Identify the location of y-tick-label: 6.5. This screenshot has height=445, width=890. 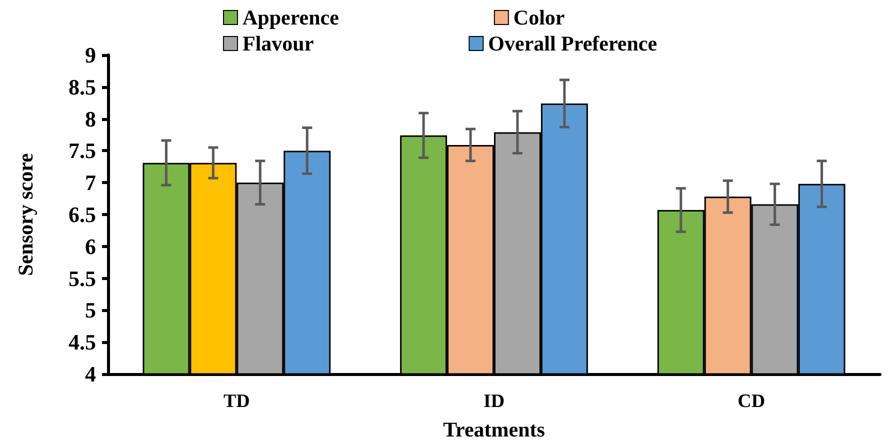
(82, 214).